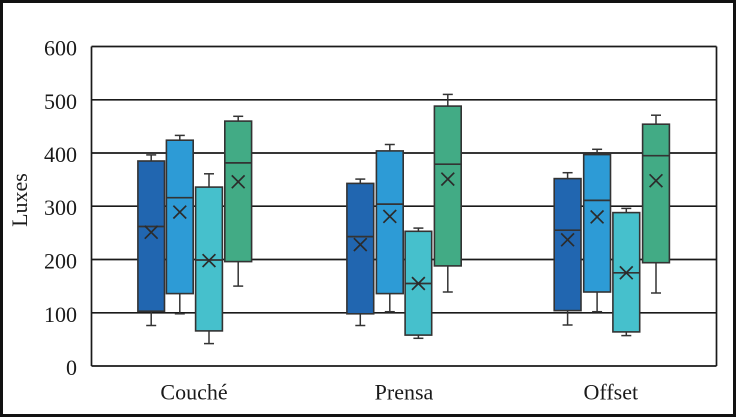 This screenshot has width=736, height=417. I want to click on svg-text: Couché, so click(193, 392).